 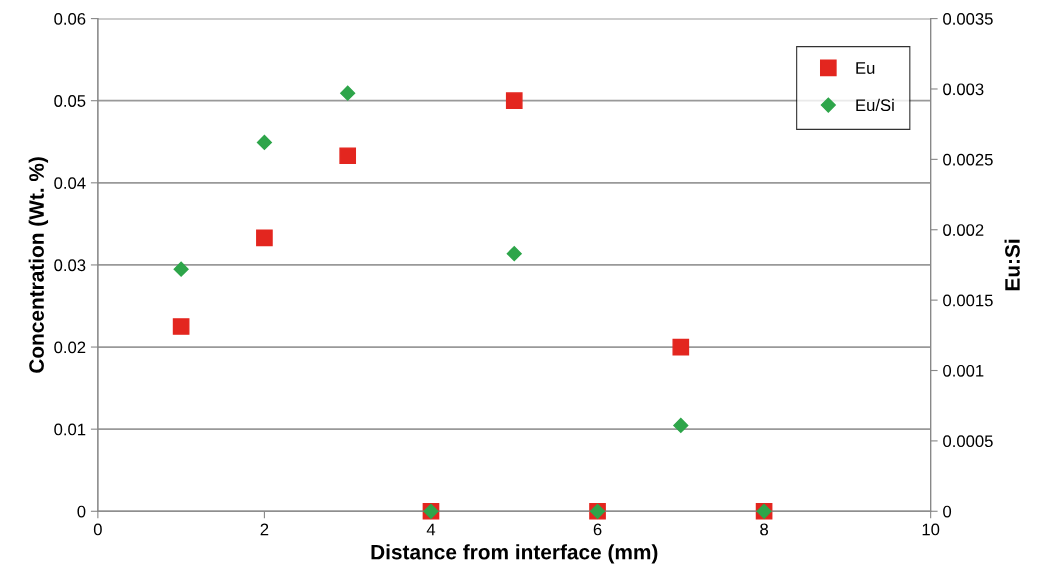 What do you see at coordinates (963, 370) in the screenshot?
I see `y2-tick-label: 0.001` at bounding box center [963, 370].